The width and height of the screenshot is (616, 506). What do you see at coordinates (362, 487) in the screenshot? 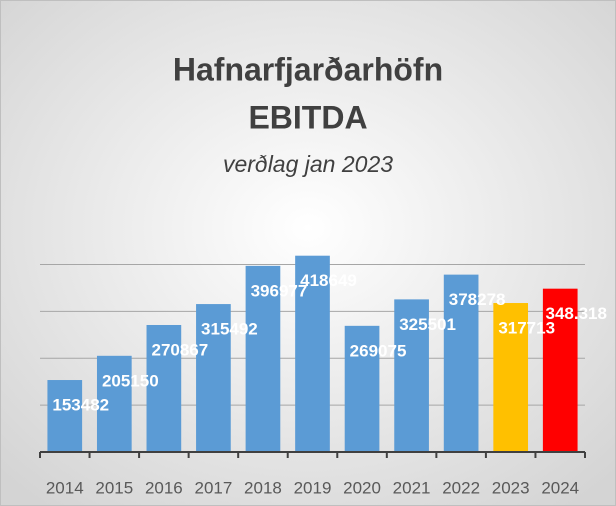
I see `x-tick-label: 2020` at bounding box center [362, 487].